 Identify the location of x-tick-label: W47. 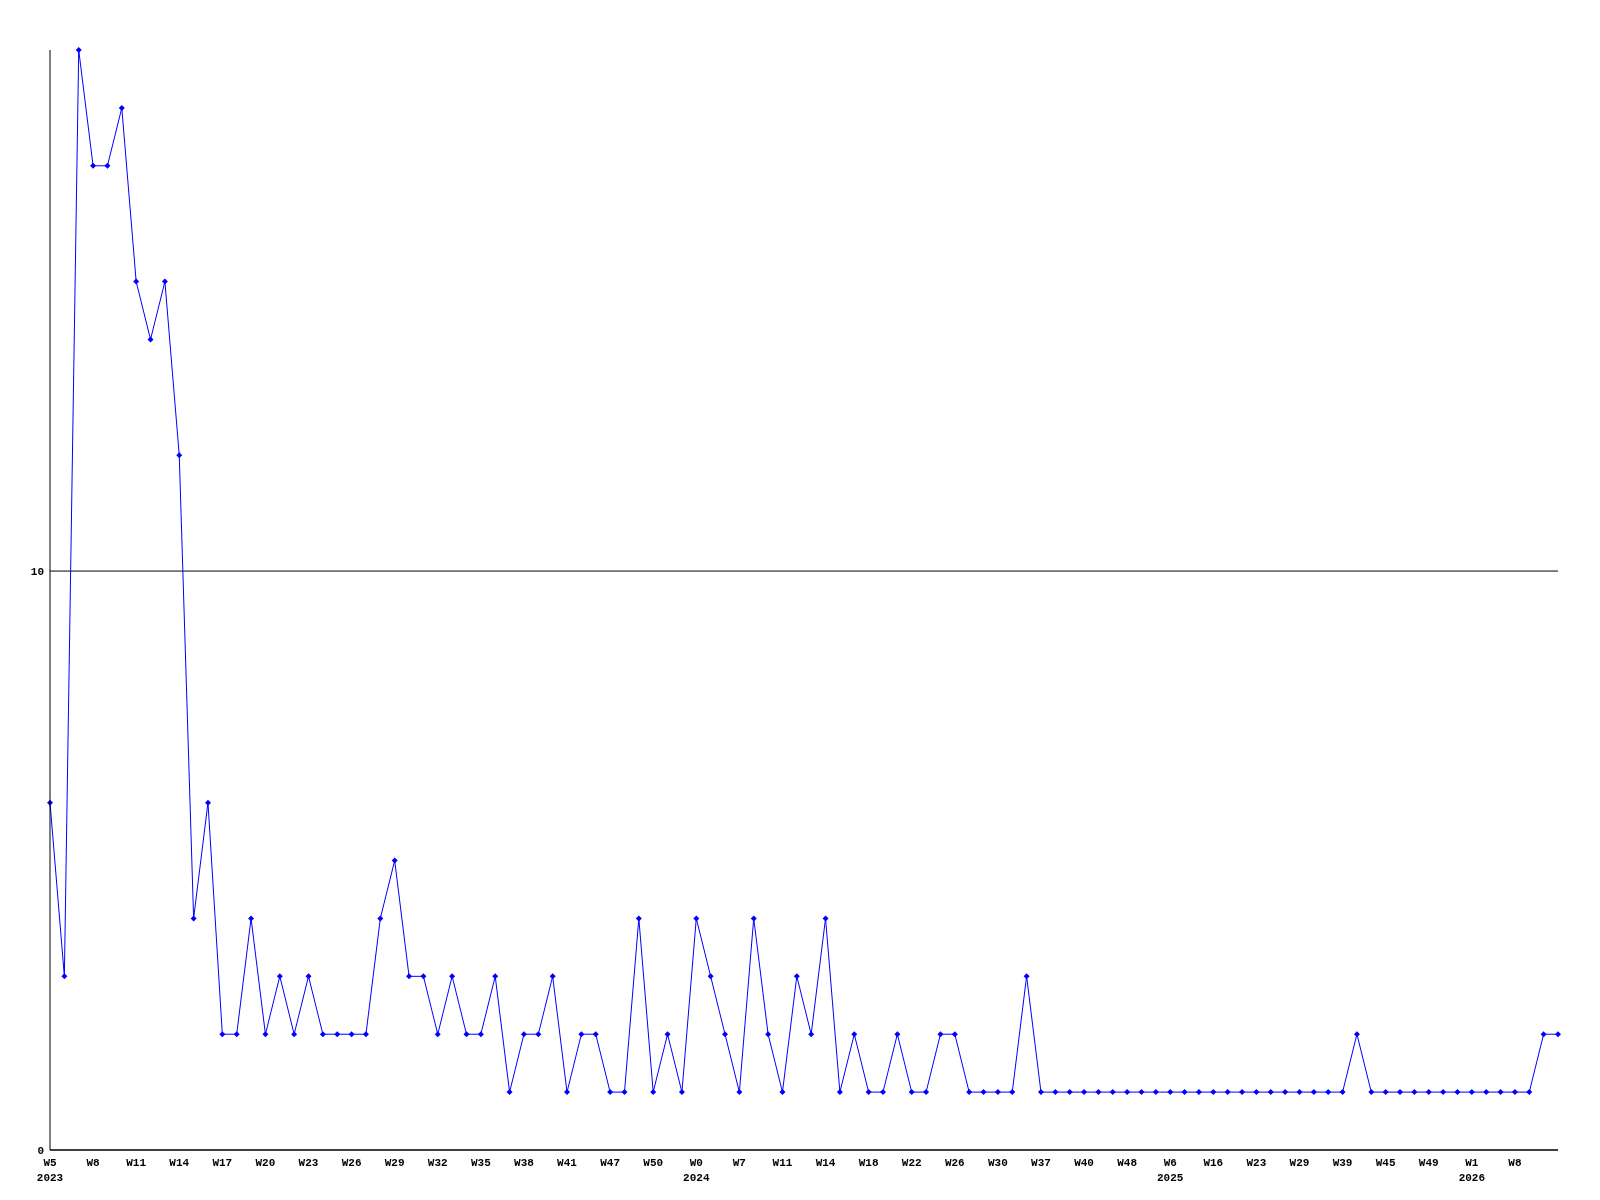
(610, 1163).